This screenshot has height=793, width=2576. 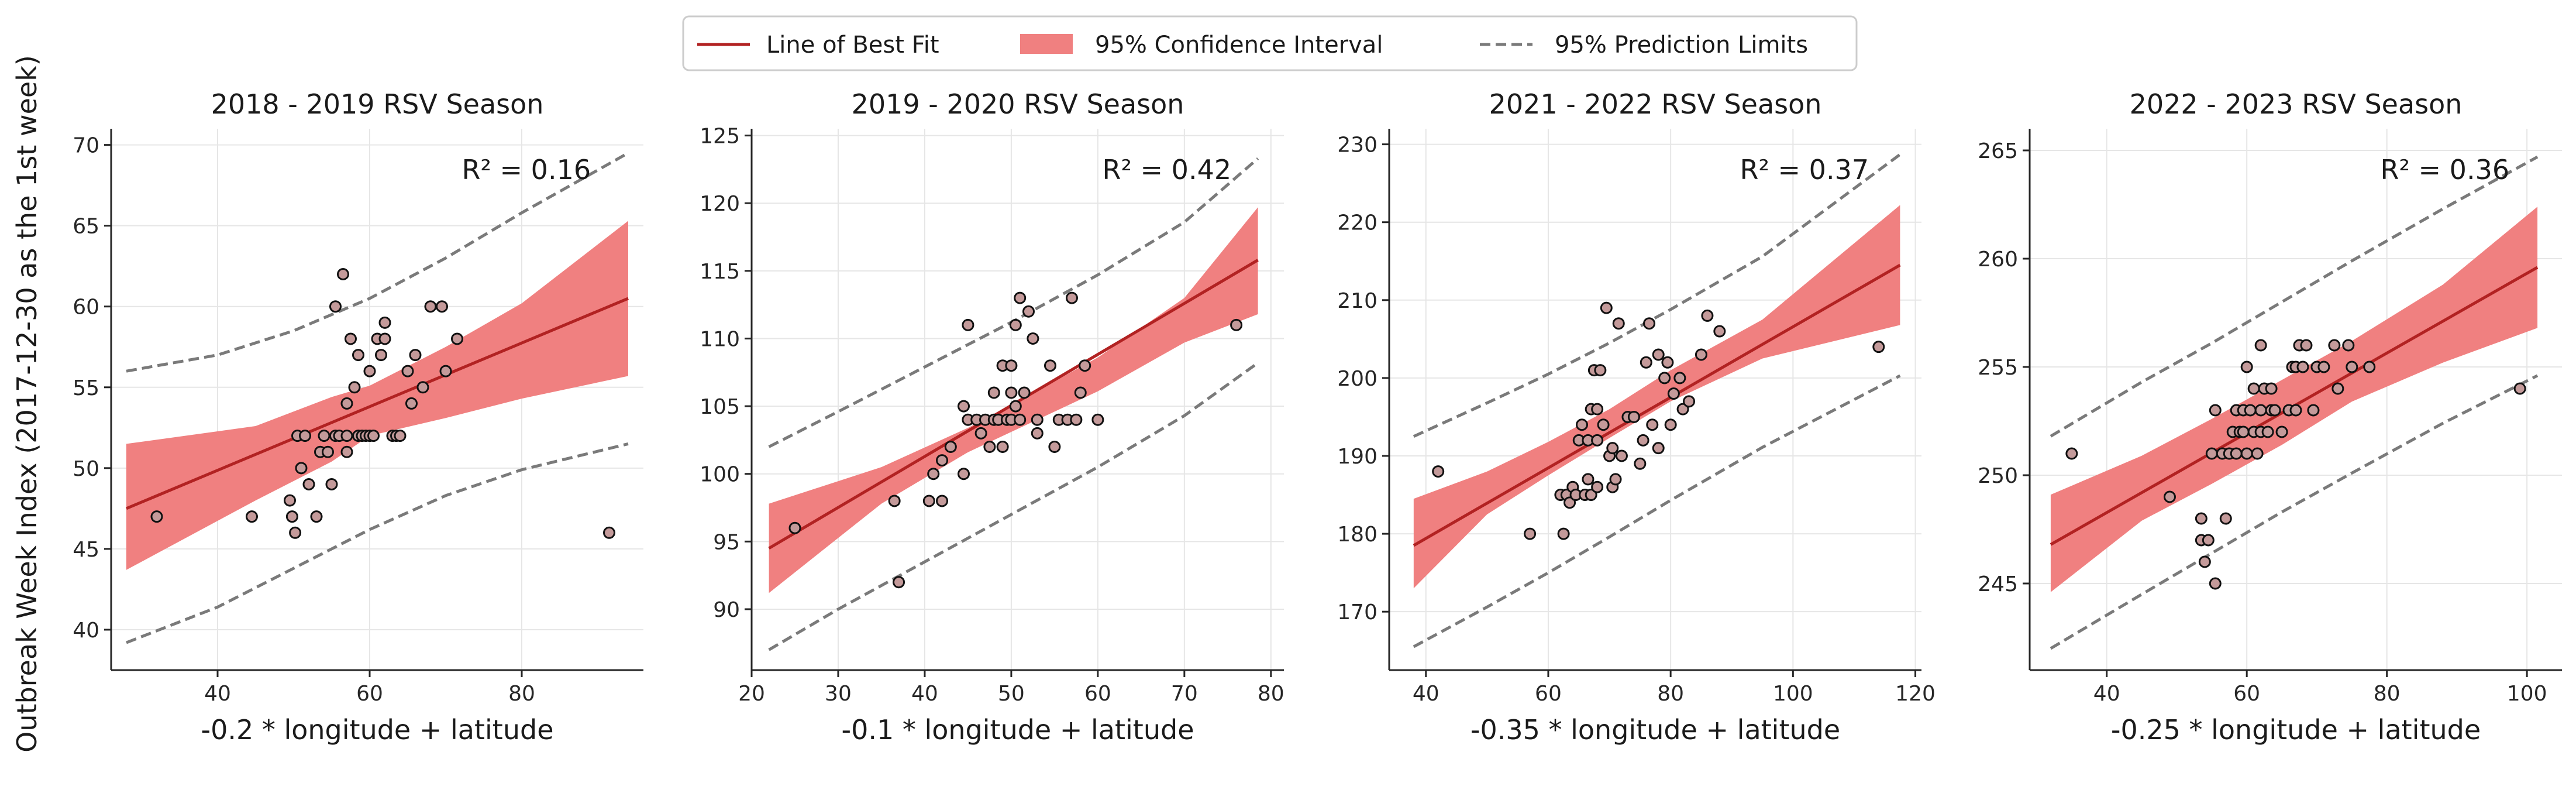 What do you see at coordinates (1357, 535) in the screenshot?
I see `y-tick-label: 180` at bounding box center [1357, 535].